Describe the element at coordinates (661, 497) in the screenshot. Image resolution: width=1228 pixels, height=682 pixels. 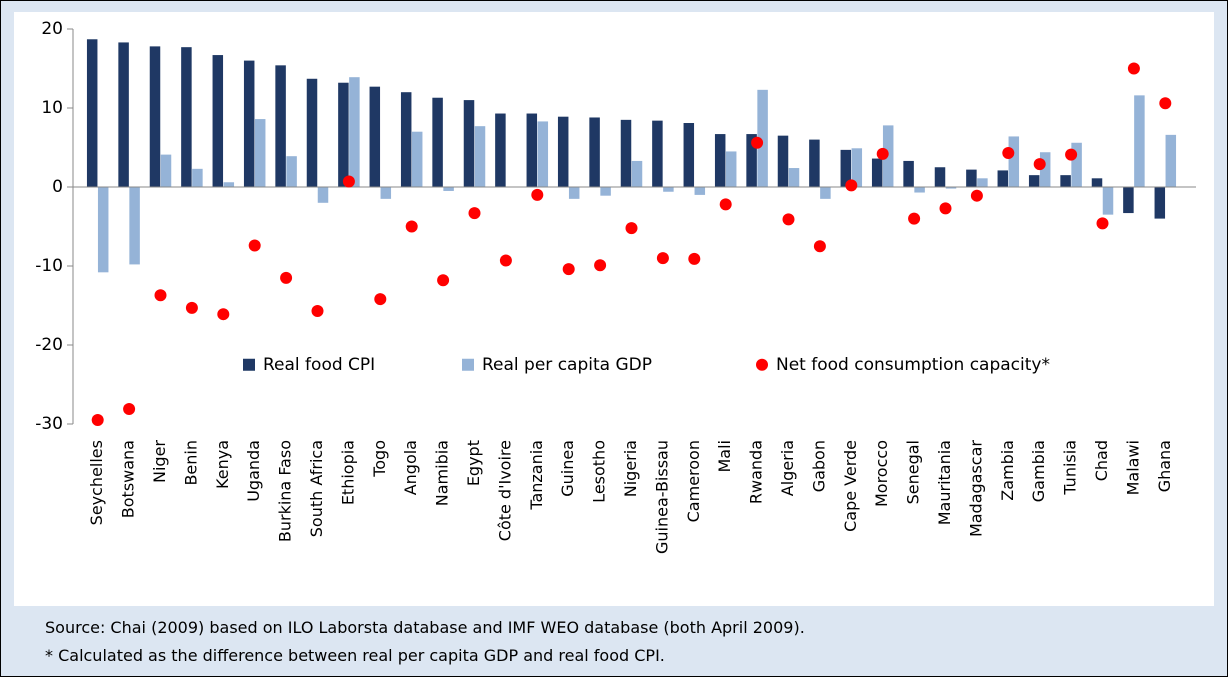
I see `x-tick-label: Guinea-Bissau` at that location.